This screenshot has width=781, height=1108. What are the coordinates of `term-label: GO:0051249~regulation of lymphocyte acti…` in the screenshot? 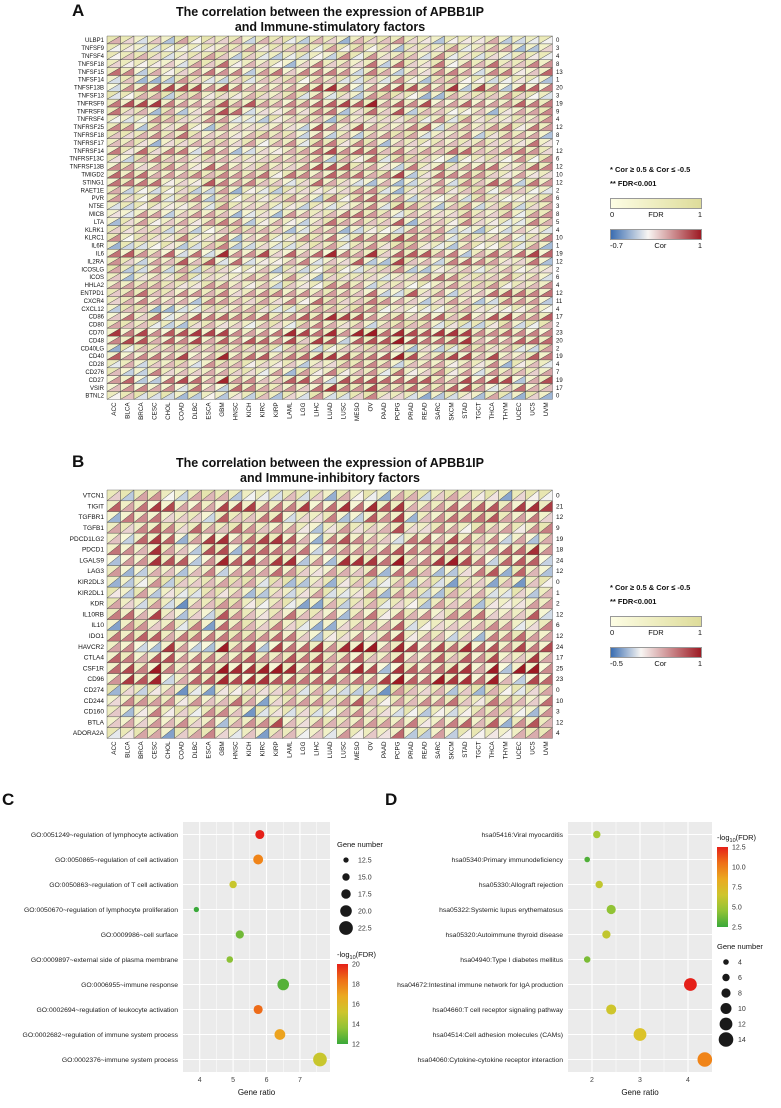 It's located at (104, 835).